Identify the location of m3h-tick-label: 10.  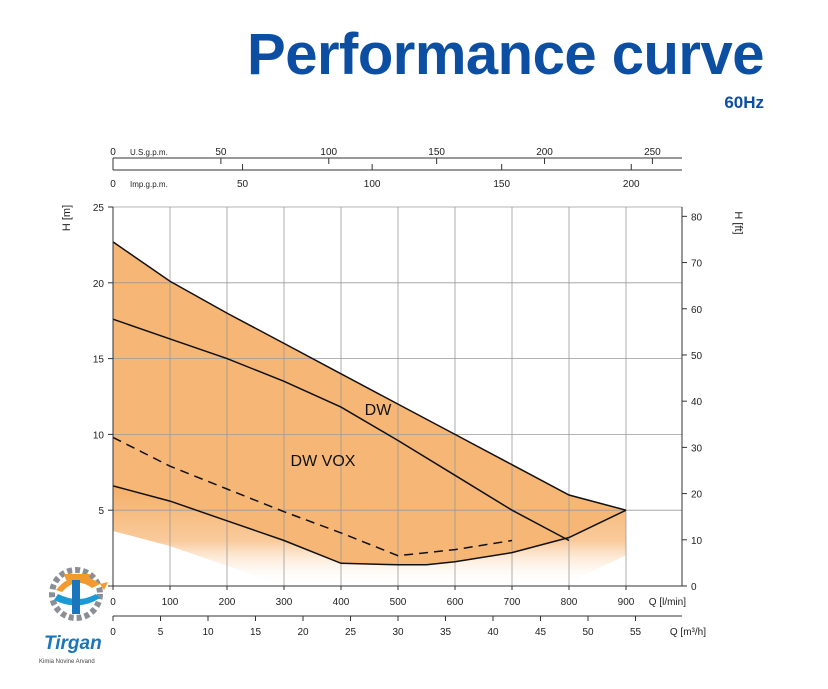
(208, 632).